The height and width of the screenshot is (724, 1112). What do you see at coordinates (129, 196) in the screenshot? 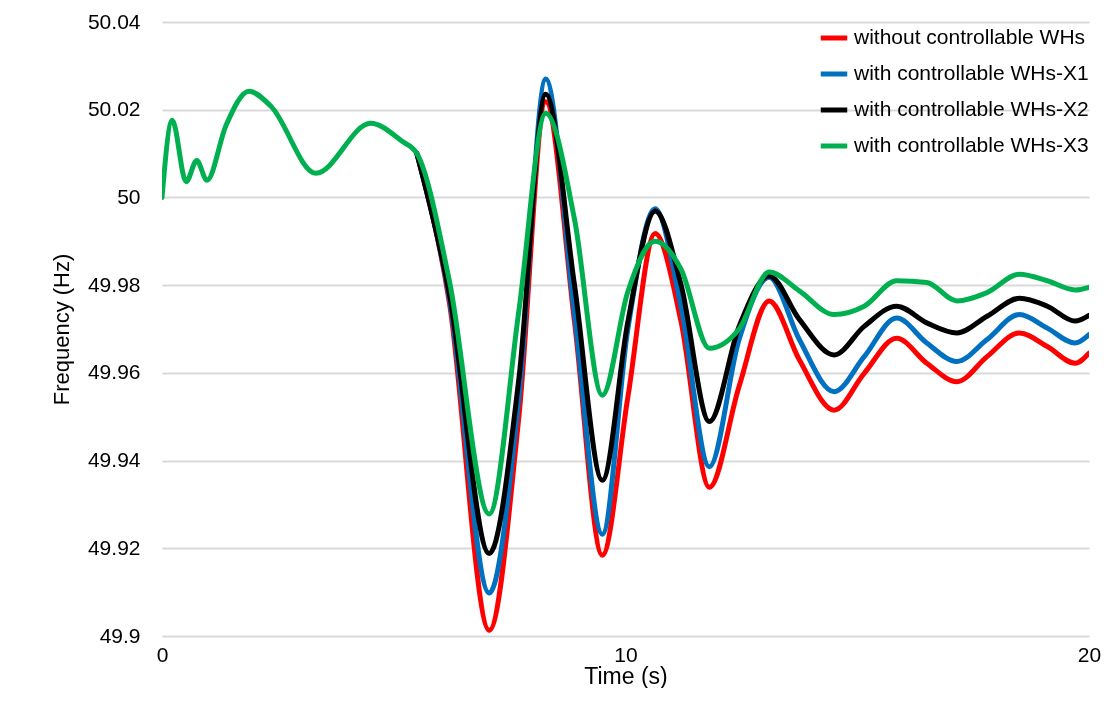
I see `y-tick-label: 50` at bounding box center [129, 196].